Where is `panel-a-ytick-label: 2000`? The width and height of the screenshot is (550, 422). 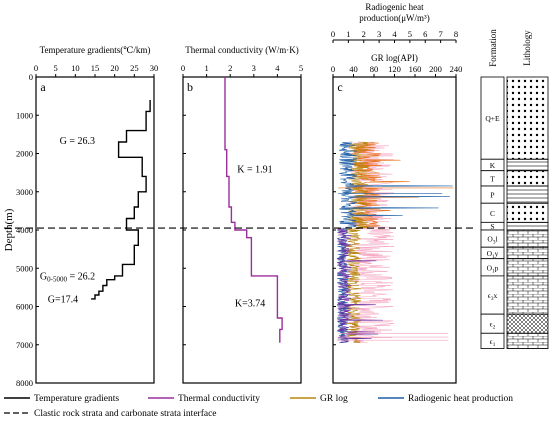
panel-a-ytick-label: 2000 is located at coordinates (24, 154).